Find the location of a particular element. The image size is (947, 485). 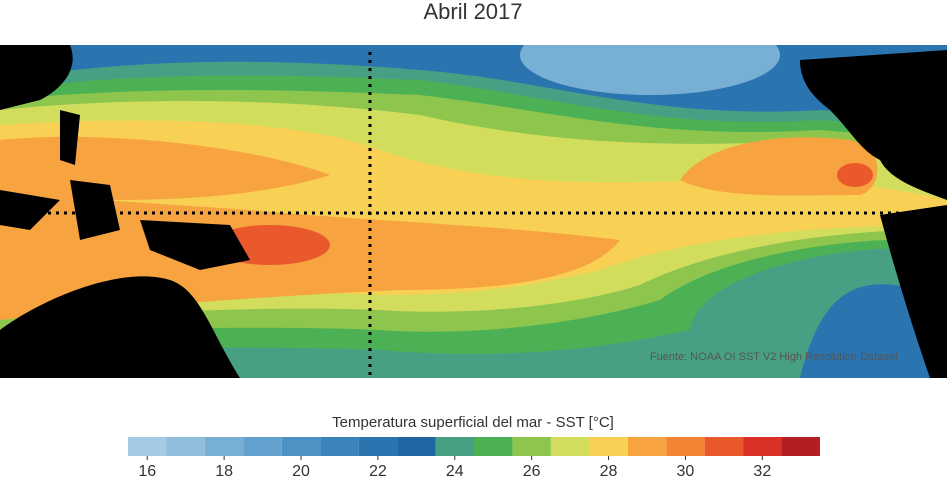

colorbar-tick-label: 20 is located at coordinates (301, 471).